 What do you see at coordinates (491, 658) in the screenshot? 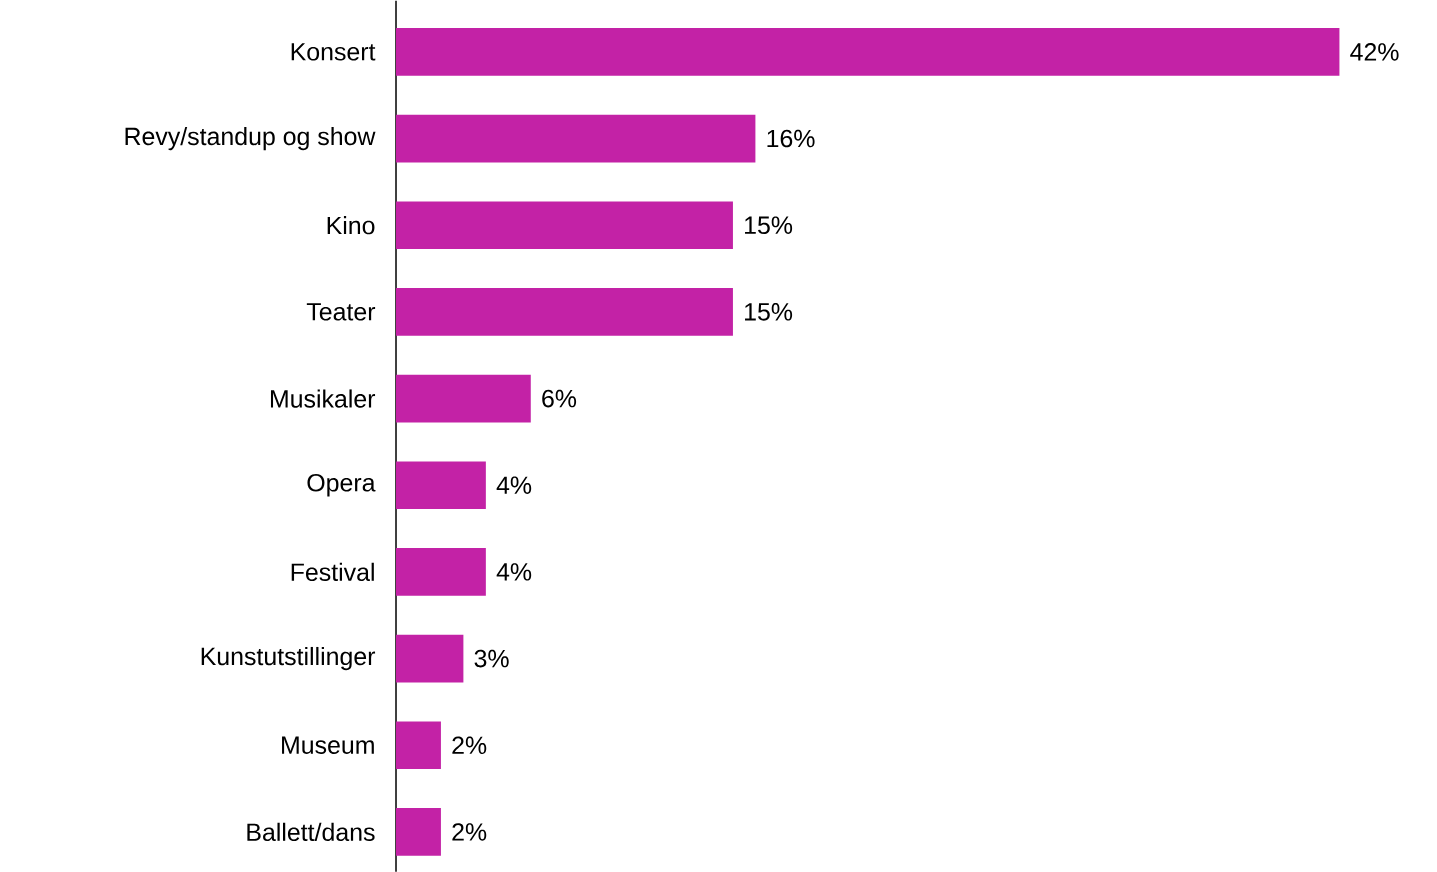
I see `data-label: 3%` at bounding box center [491, 658].